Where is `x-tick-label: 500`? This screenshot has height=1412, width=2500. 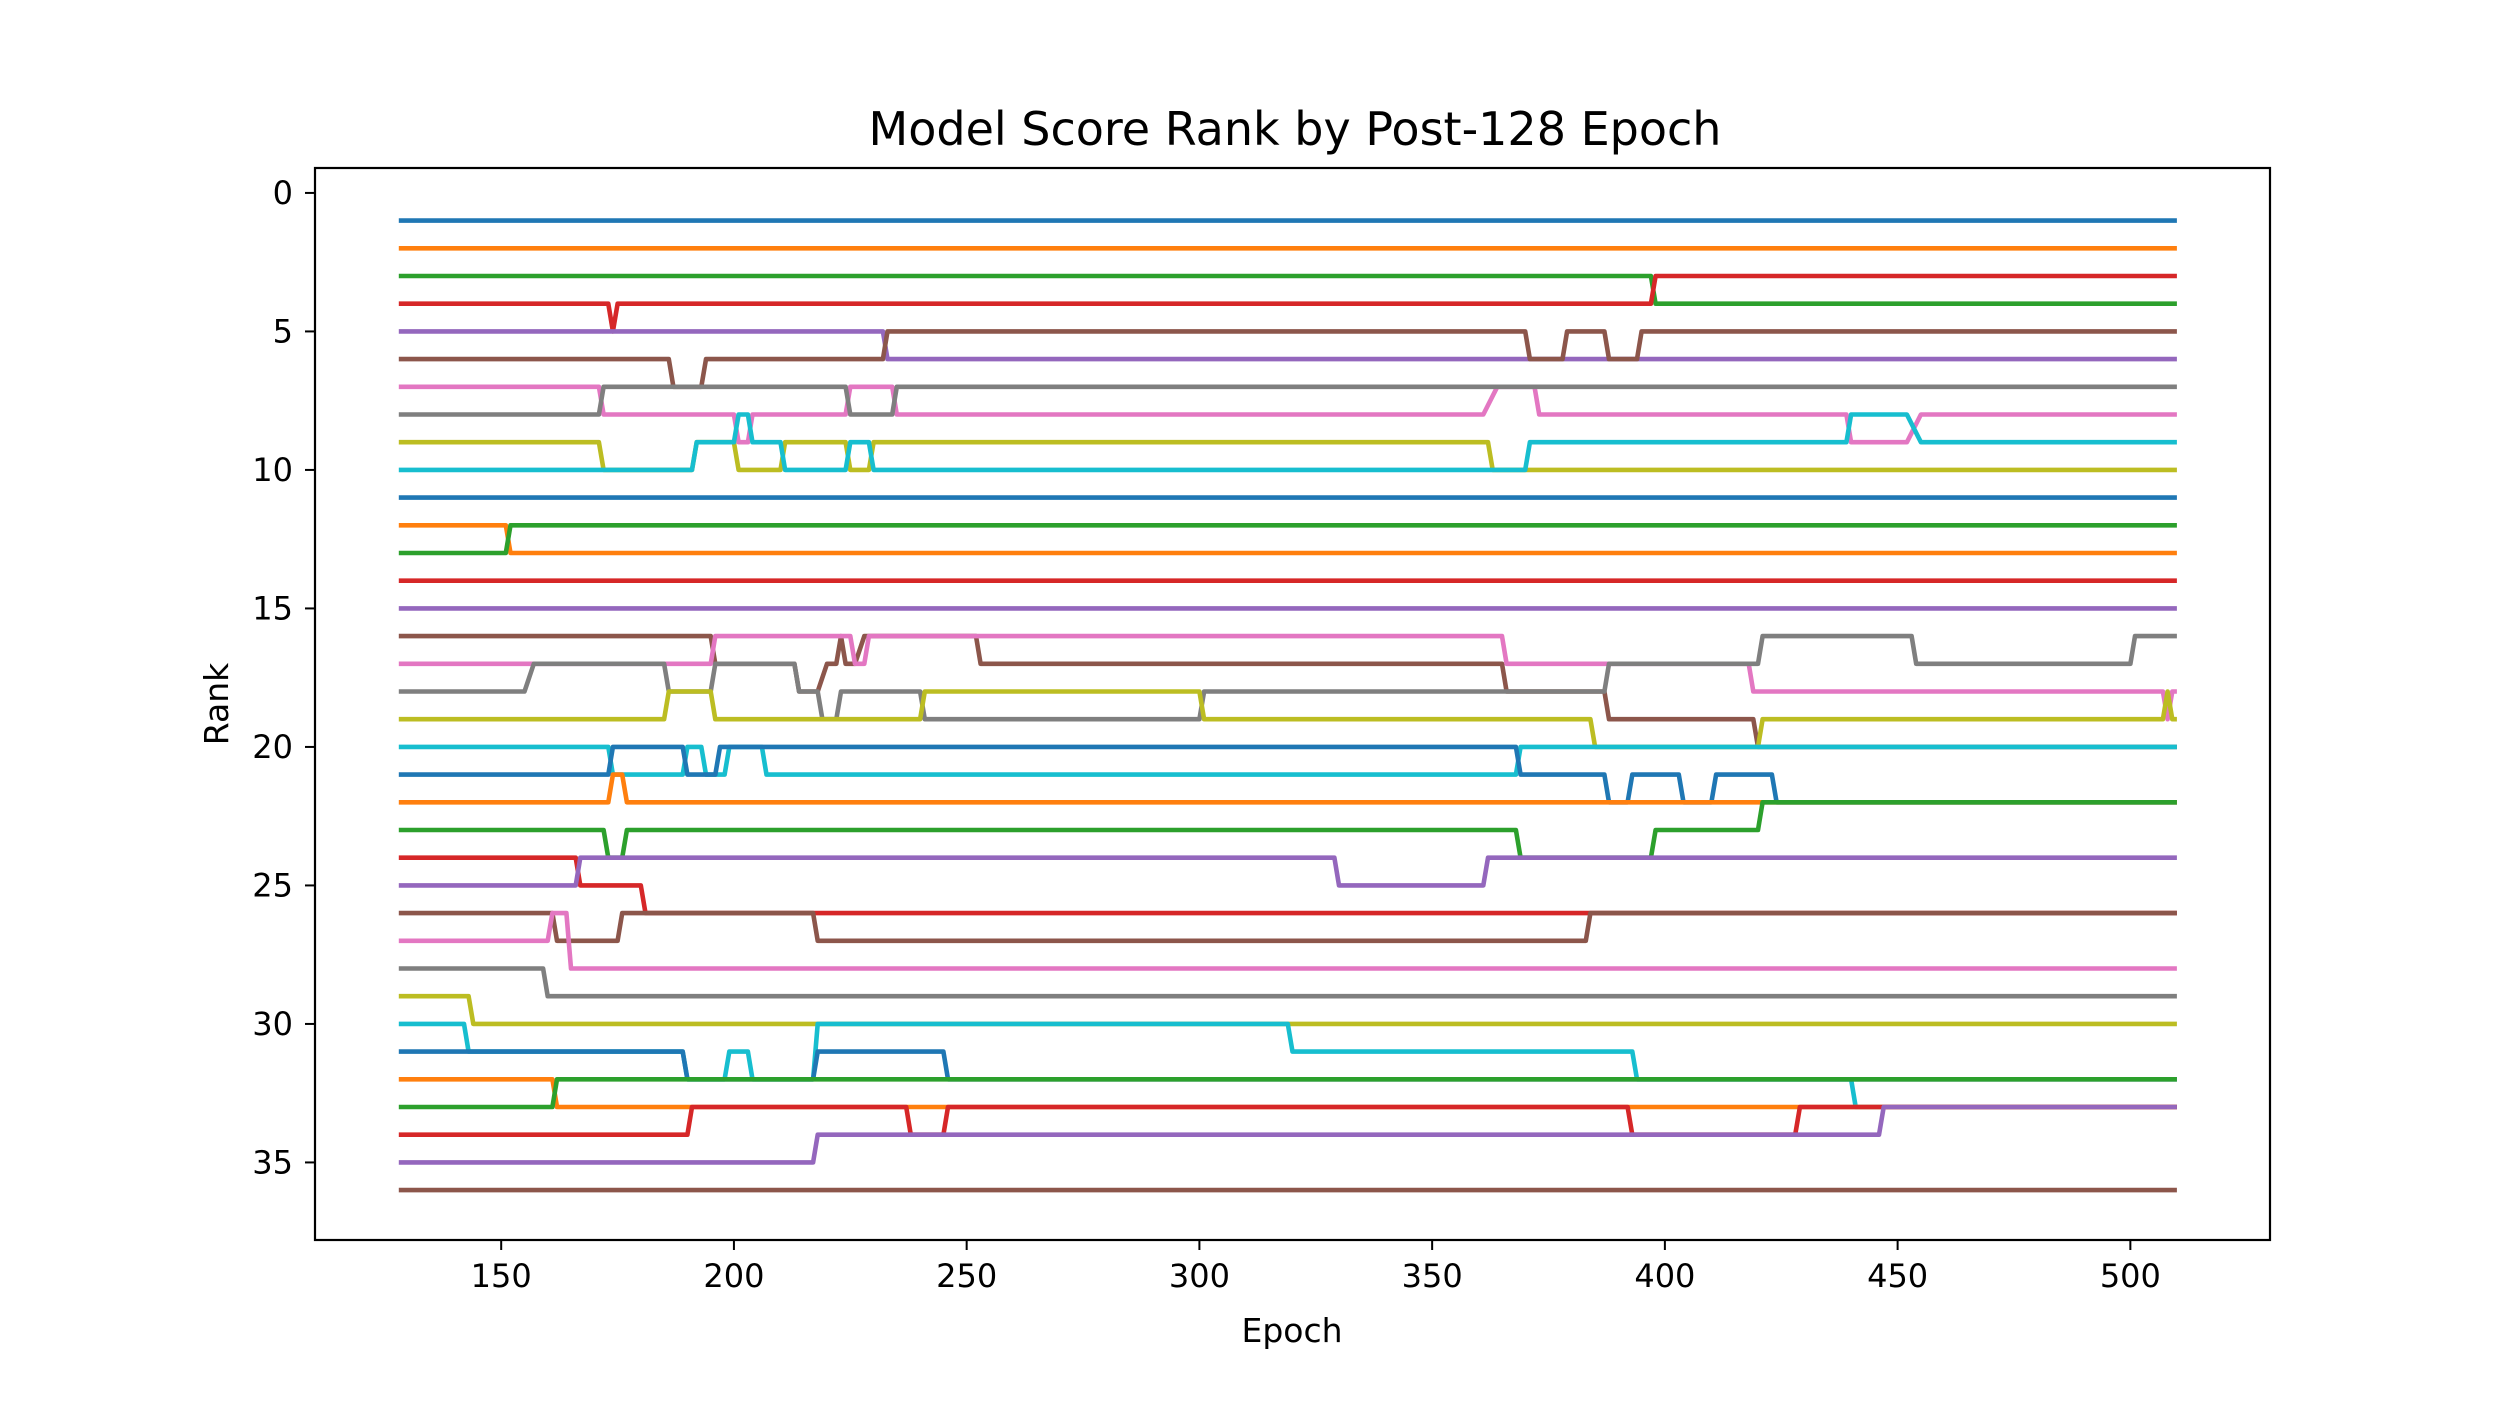 x-tick-label: 500 is located at coordinates (2130, 1276).